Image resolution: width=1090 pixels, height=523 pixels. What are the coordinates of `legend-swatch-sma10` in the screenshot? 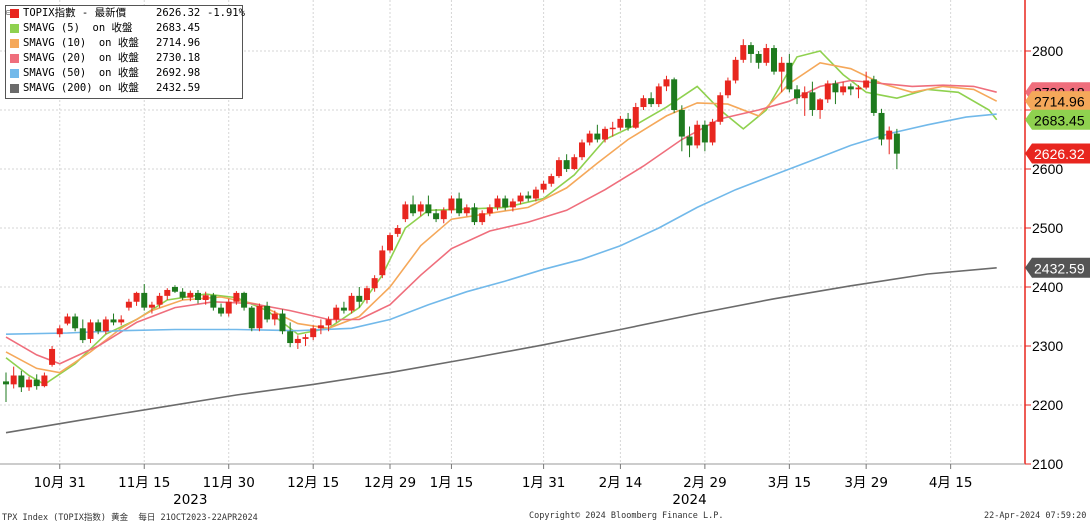 It's located at (14, 43).